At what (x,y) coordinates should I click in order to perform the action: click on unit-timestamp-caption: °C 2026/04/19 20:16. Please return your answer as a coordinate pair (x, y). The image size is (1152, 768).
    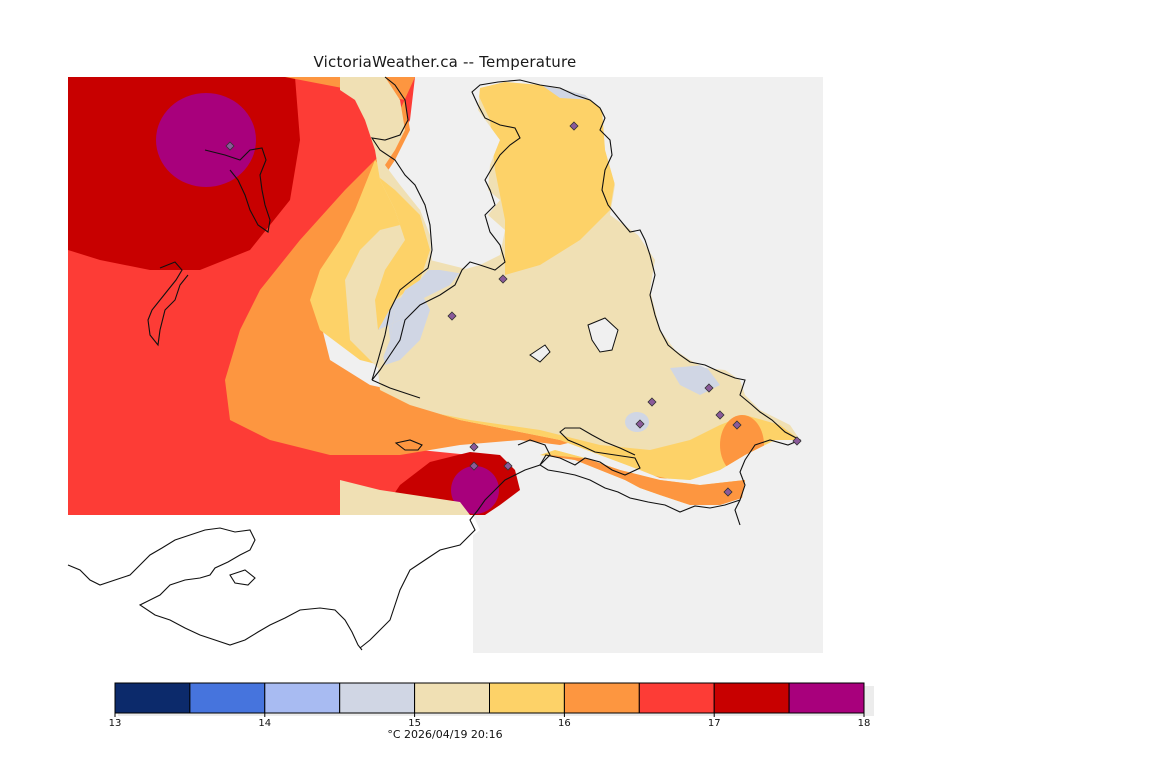
    Looking at the image, I should click on (445, 734).